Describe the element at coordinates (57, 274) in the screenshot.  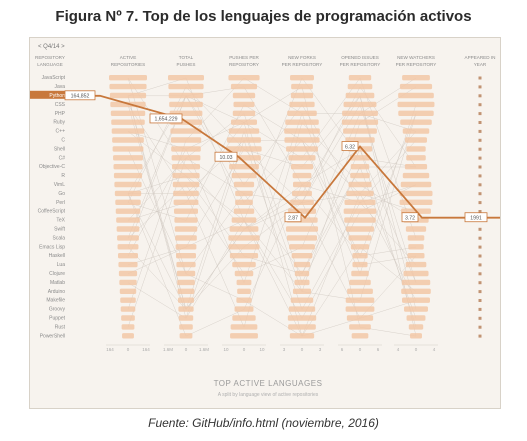
I see `language-label: Clojure` at that location.